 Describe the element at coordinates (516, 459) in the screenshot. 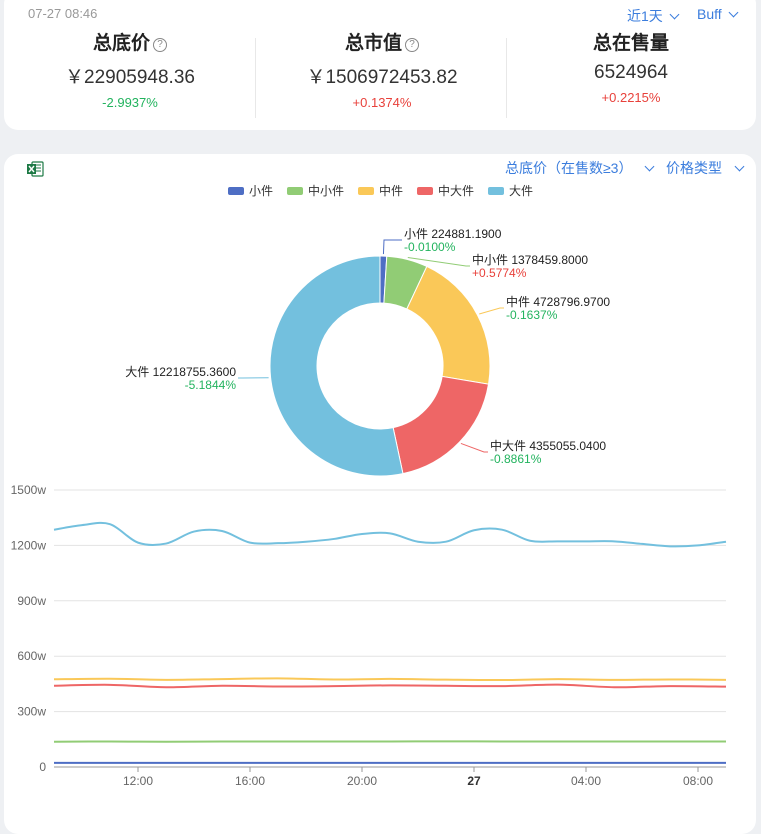

I see `slice-change: -0.8861%` at that location.